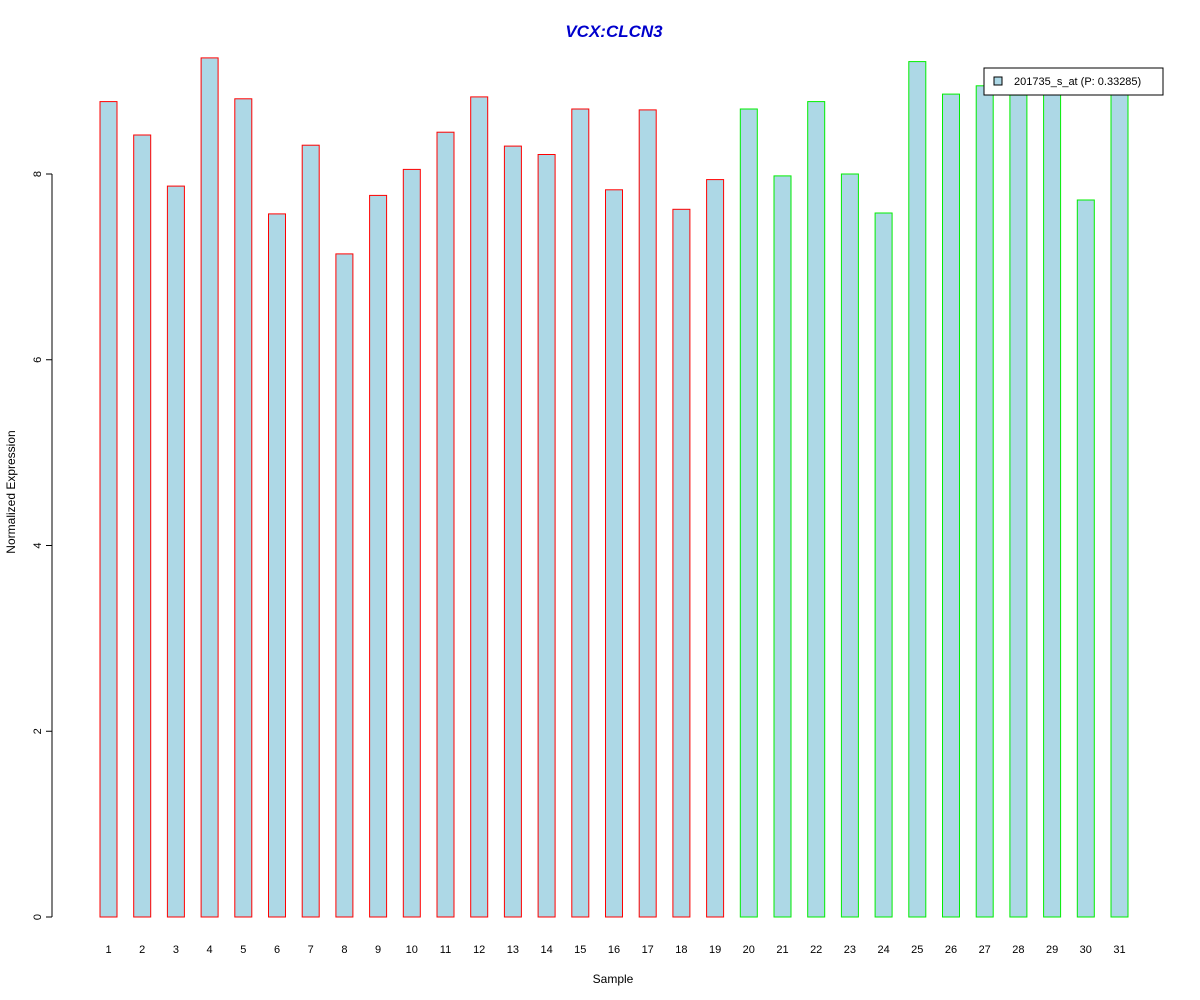 This screenshot has height=1000, width=1200. What do you see at coordinates (985, 950) in the screenshot?
I see `x-tick-label: 27` at bounding box center [985, 950].